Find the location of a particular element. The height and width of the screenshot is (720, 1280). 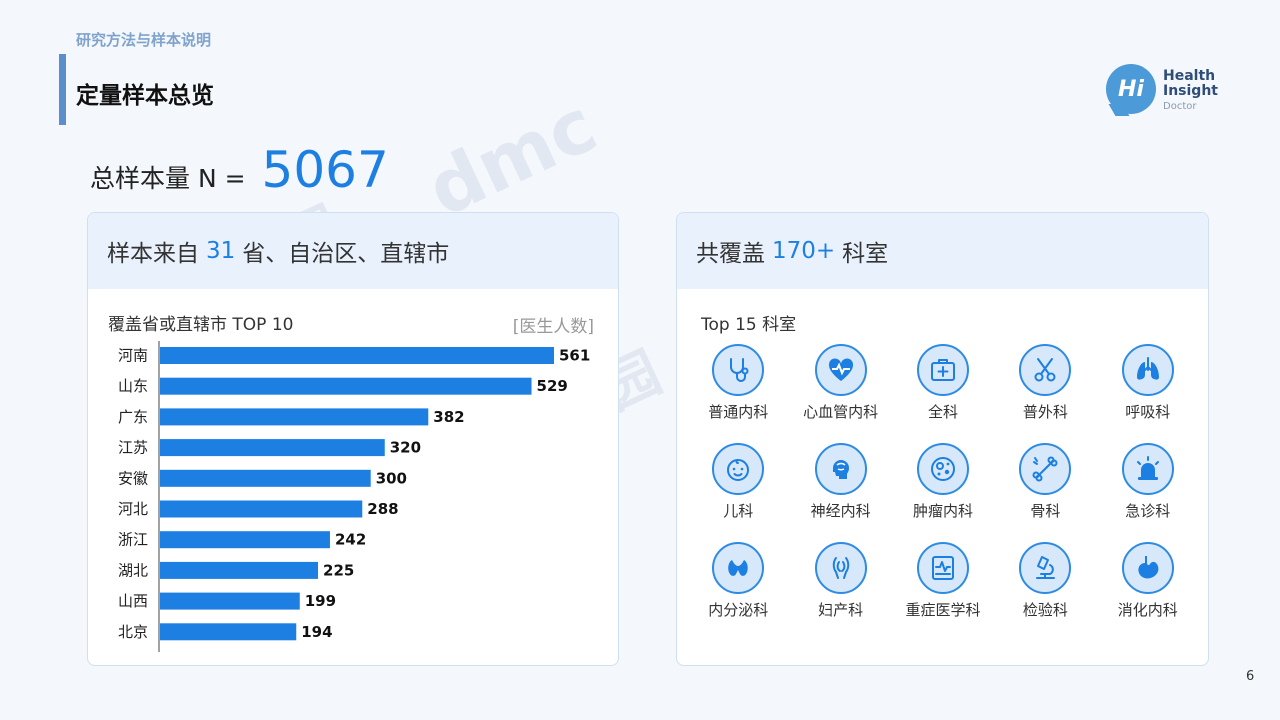

department-name: 妇产科 is located at coordinates (841, 610).